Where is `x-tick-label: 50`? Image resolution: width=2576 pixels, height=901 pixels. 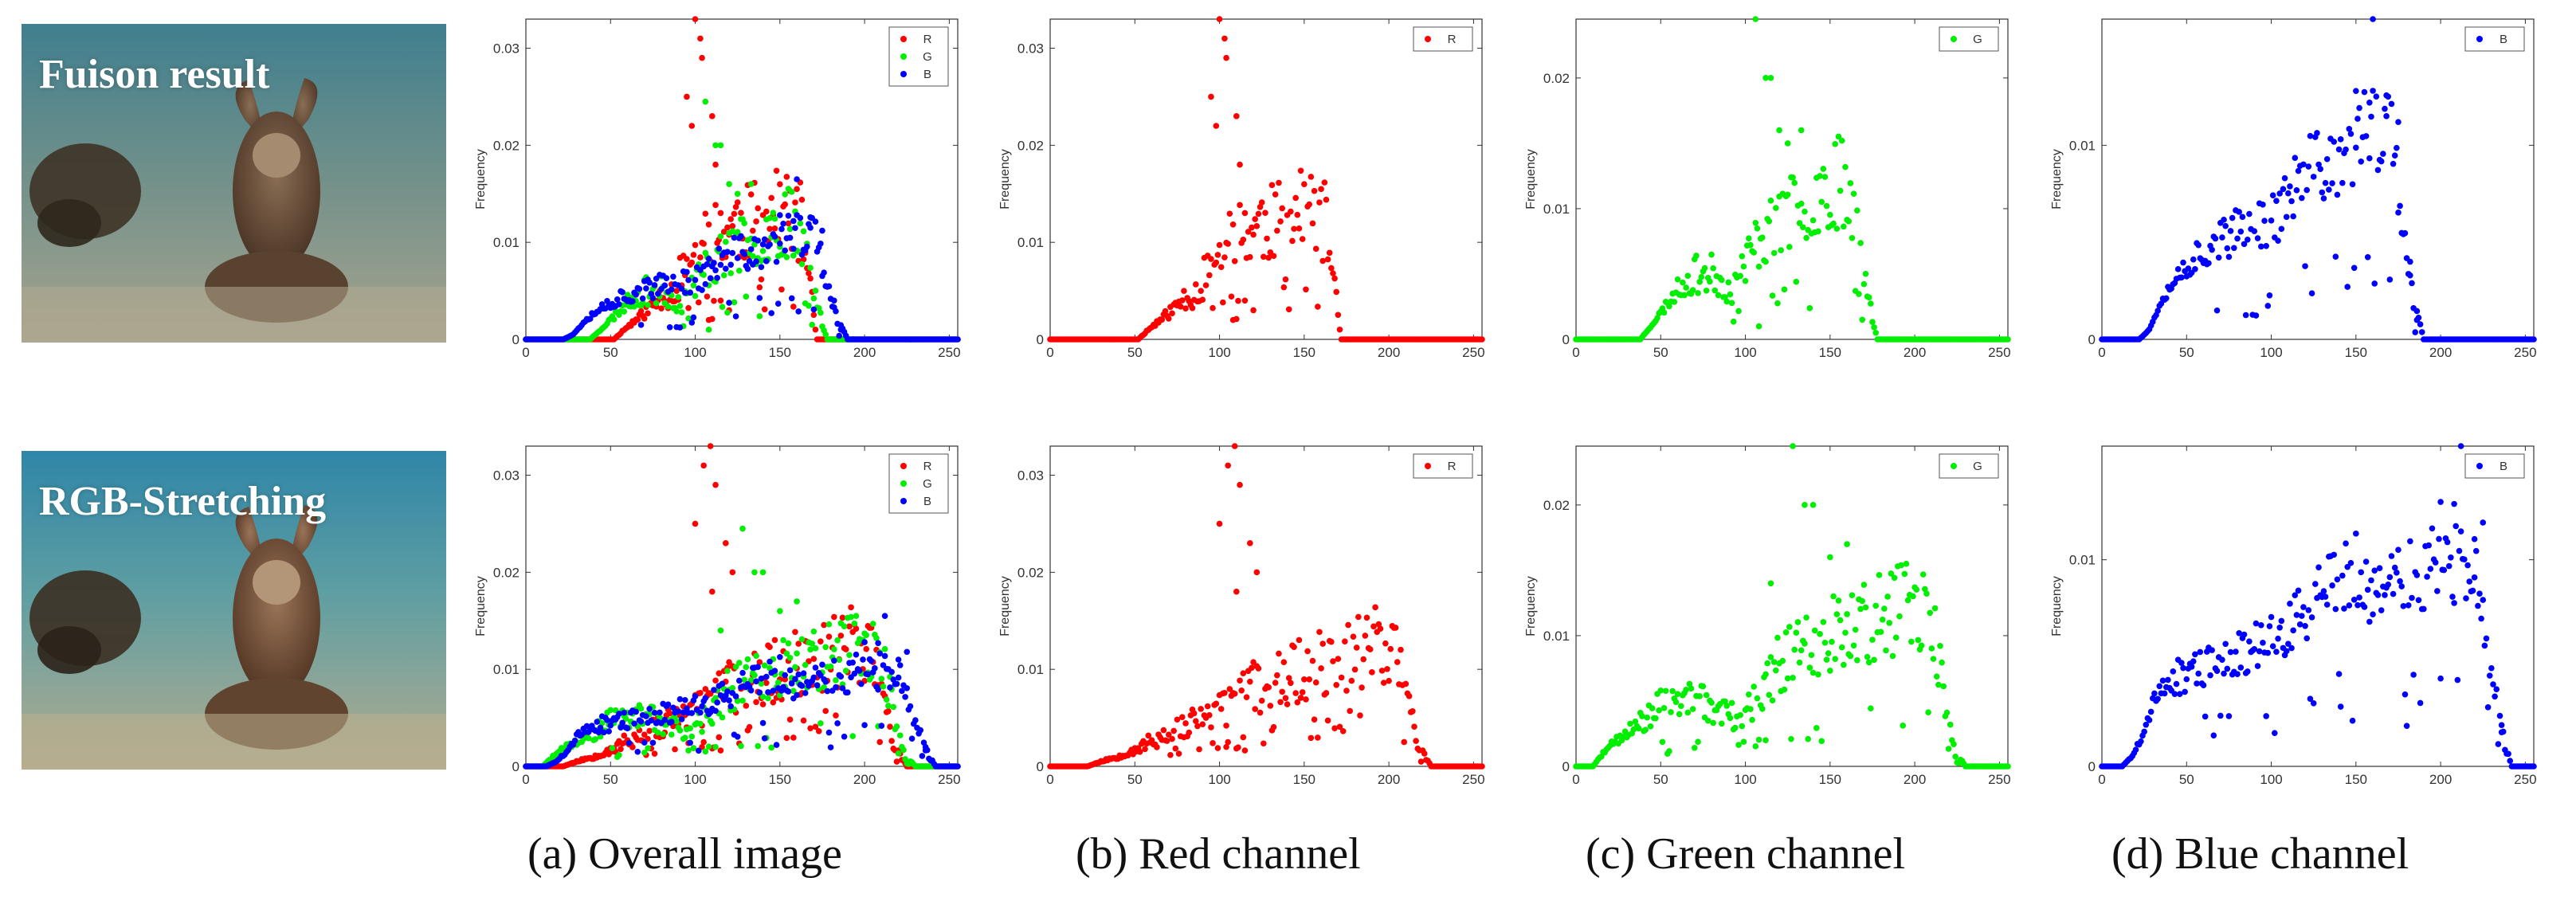
x-tick-label: 50 is located at coordinates (1135, 352).